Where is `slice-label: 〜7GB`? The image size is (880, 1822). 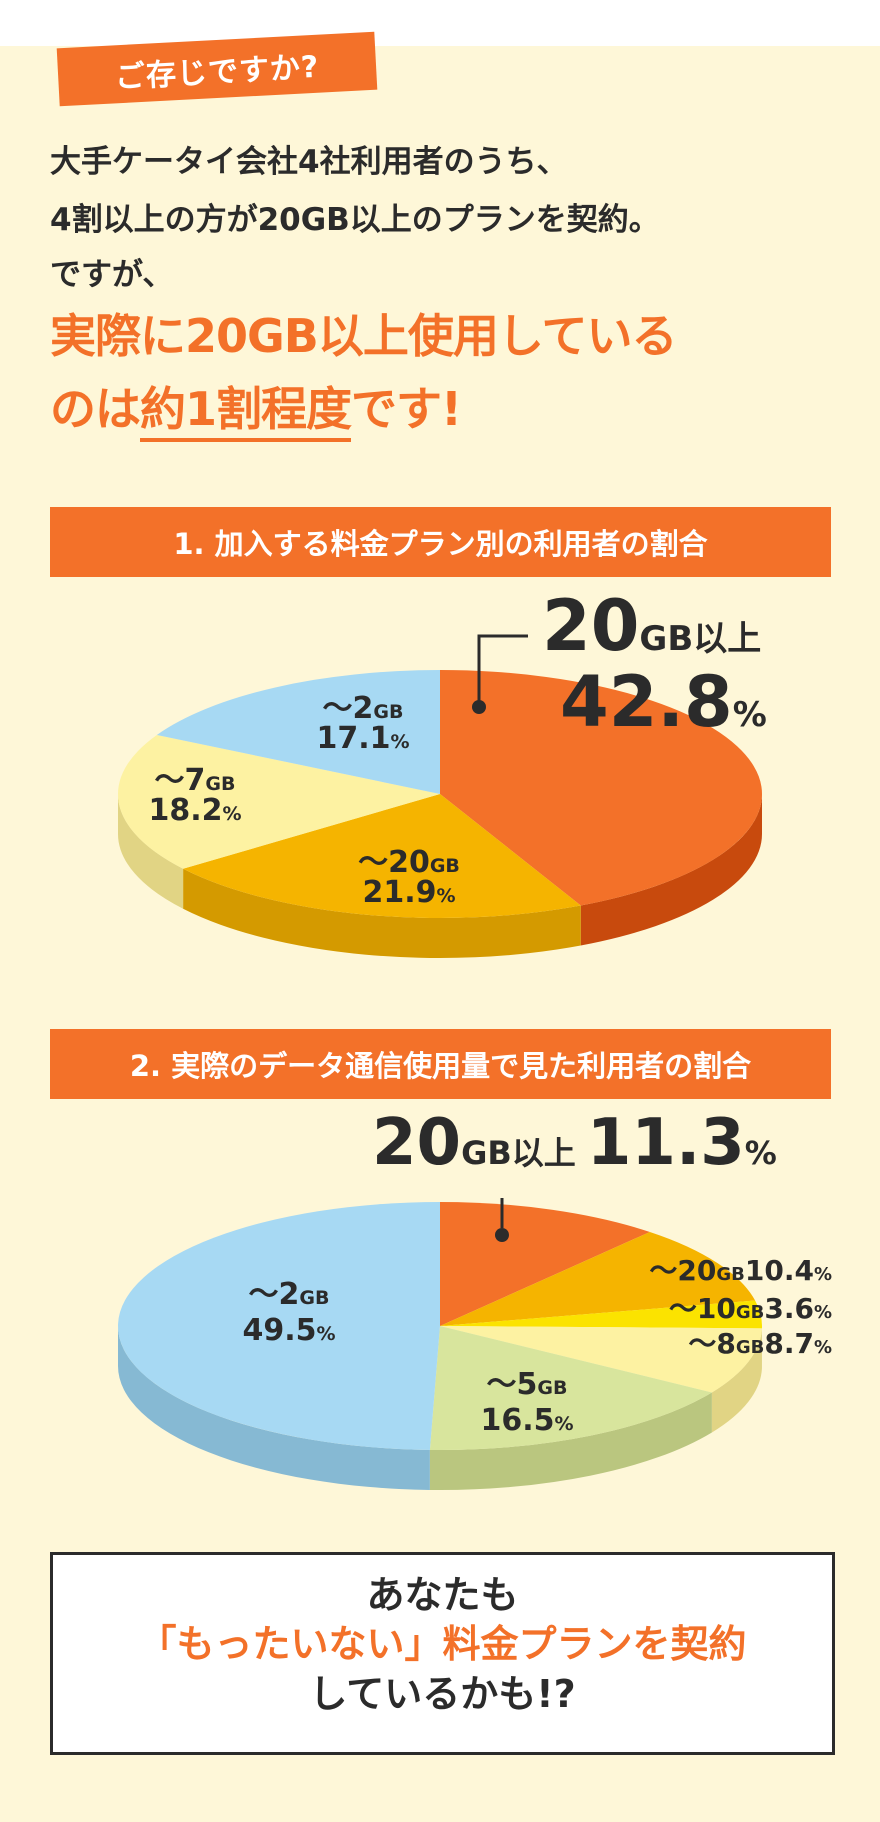 slice-label: 〜7GB is located at coordinates (195, 780).